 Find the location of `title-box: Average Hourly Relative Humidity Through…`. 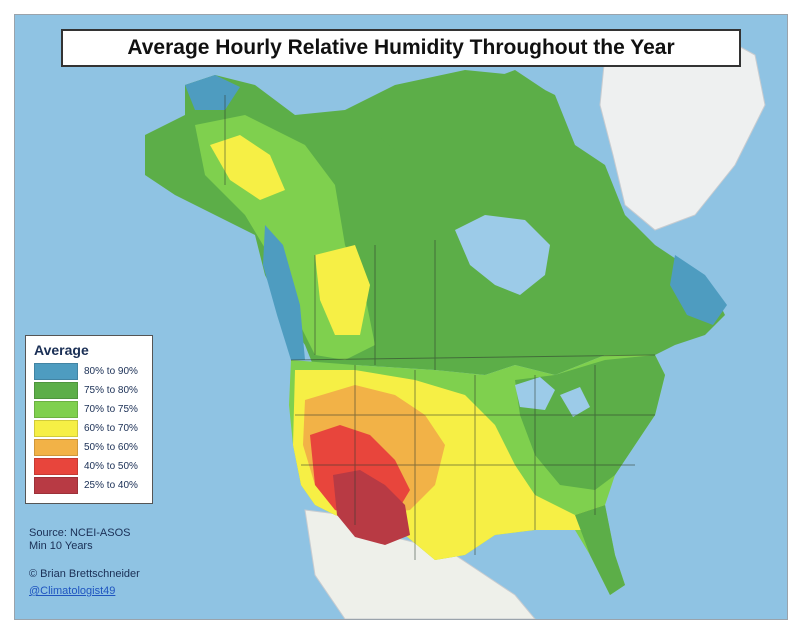

title-box: Average Hourly Relative Humidity Through… is located at coordinates (401, 48).